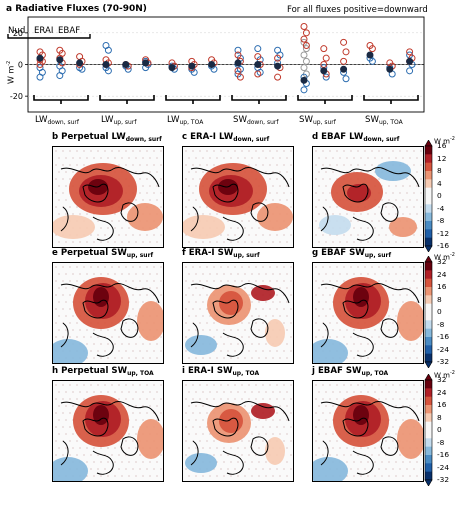 Image resolution: width=474 pixels, height=505 pixels. I want to click on colorbar-tick-label: -4, so click(441, 208).